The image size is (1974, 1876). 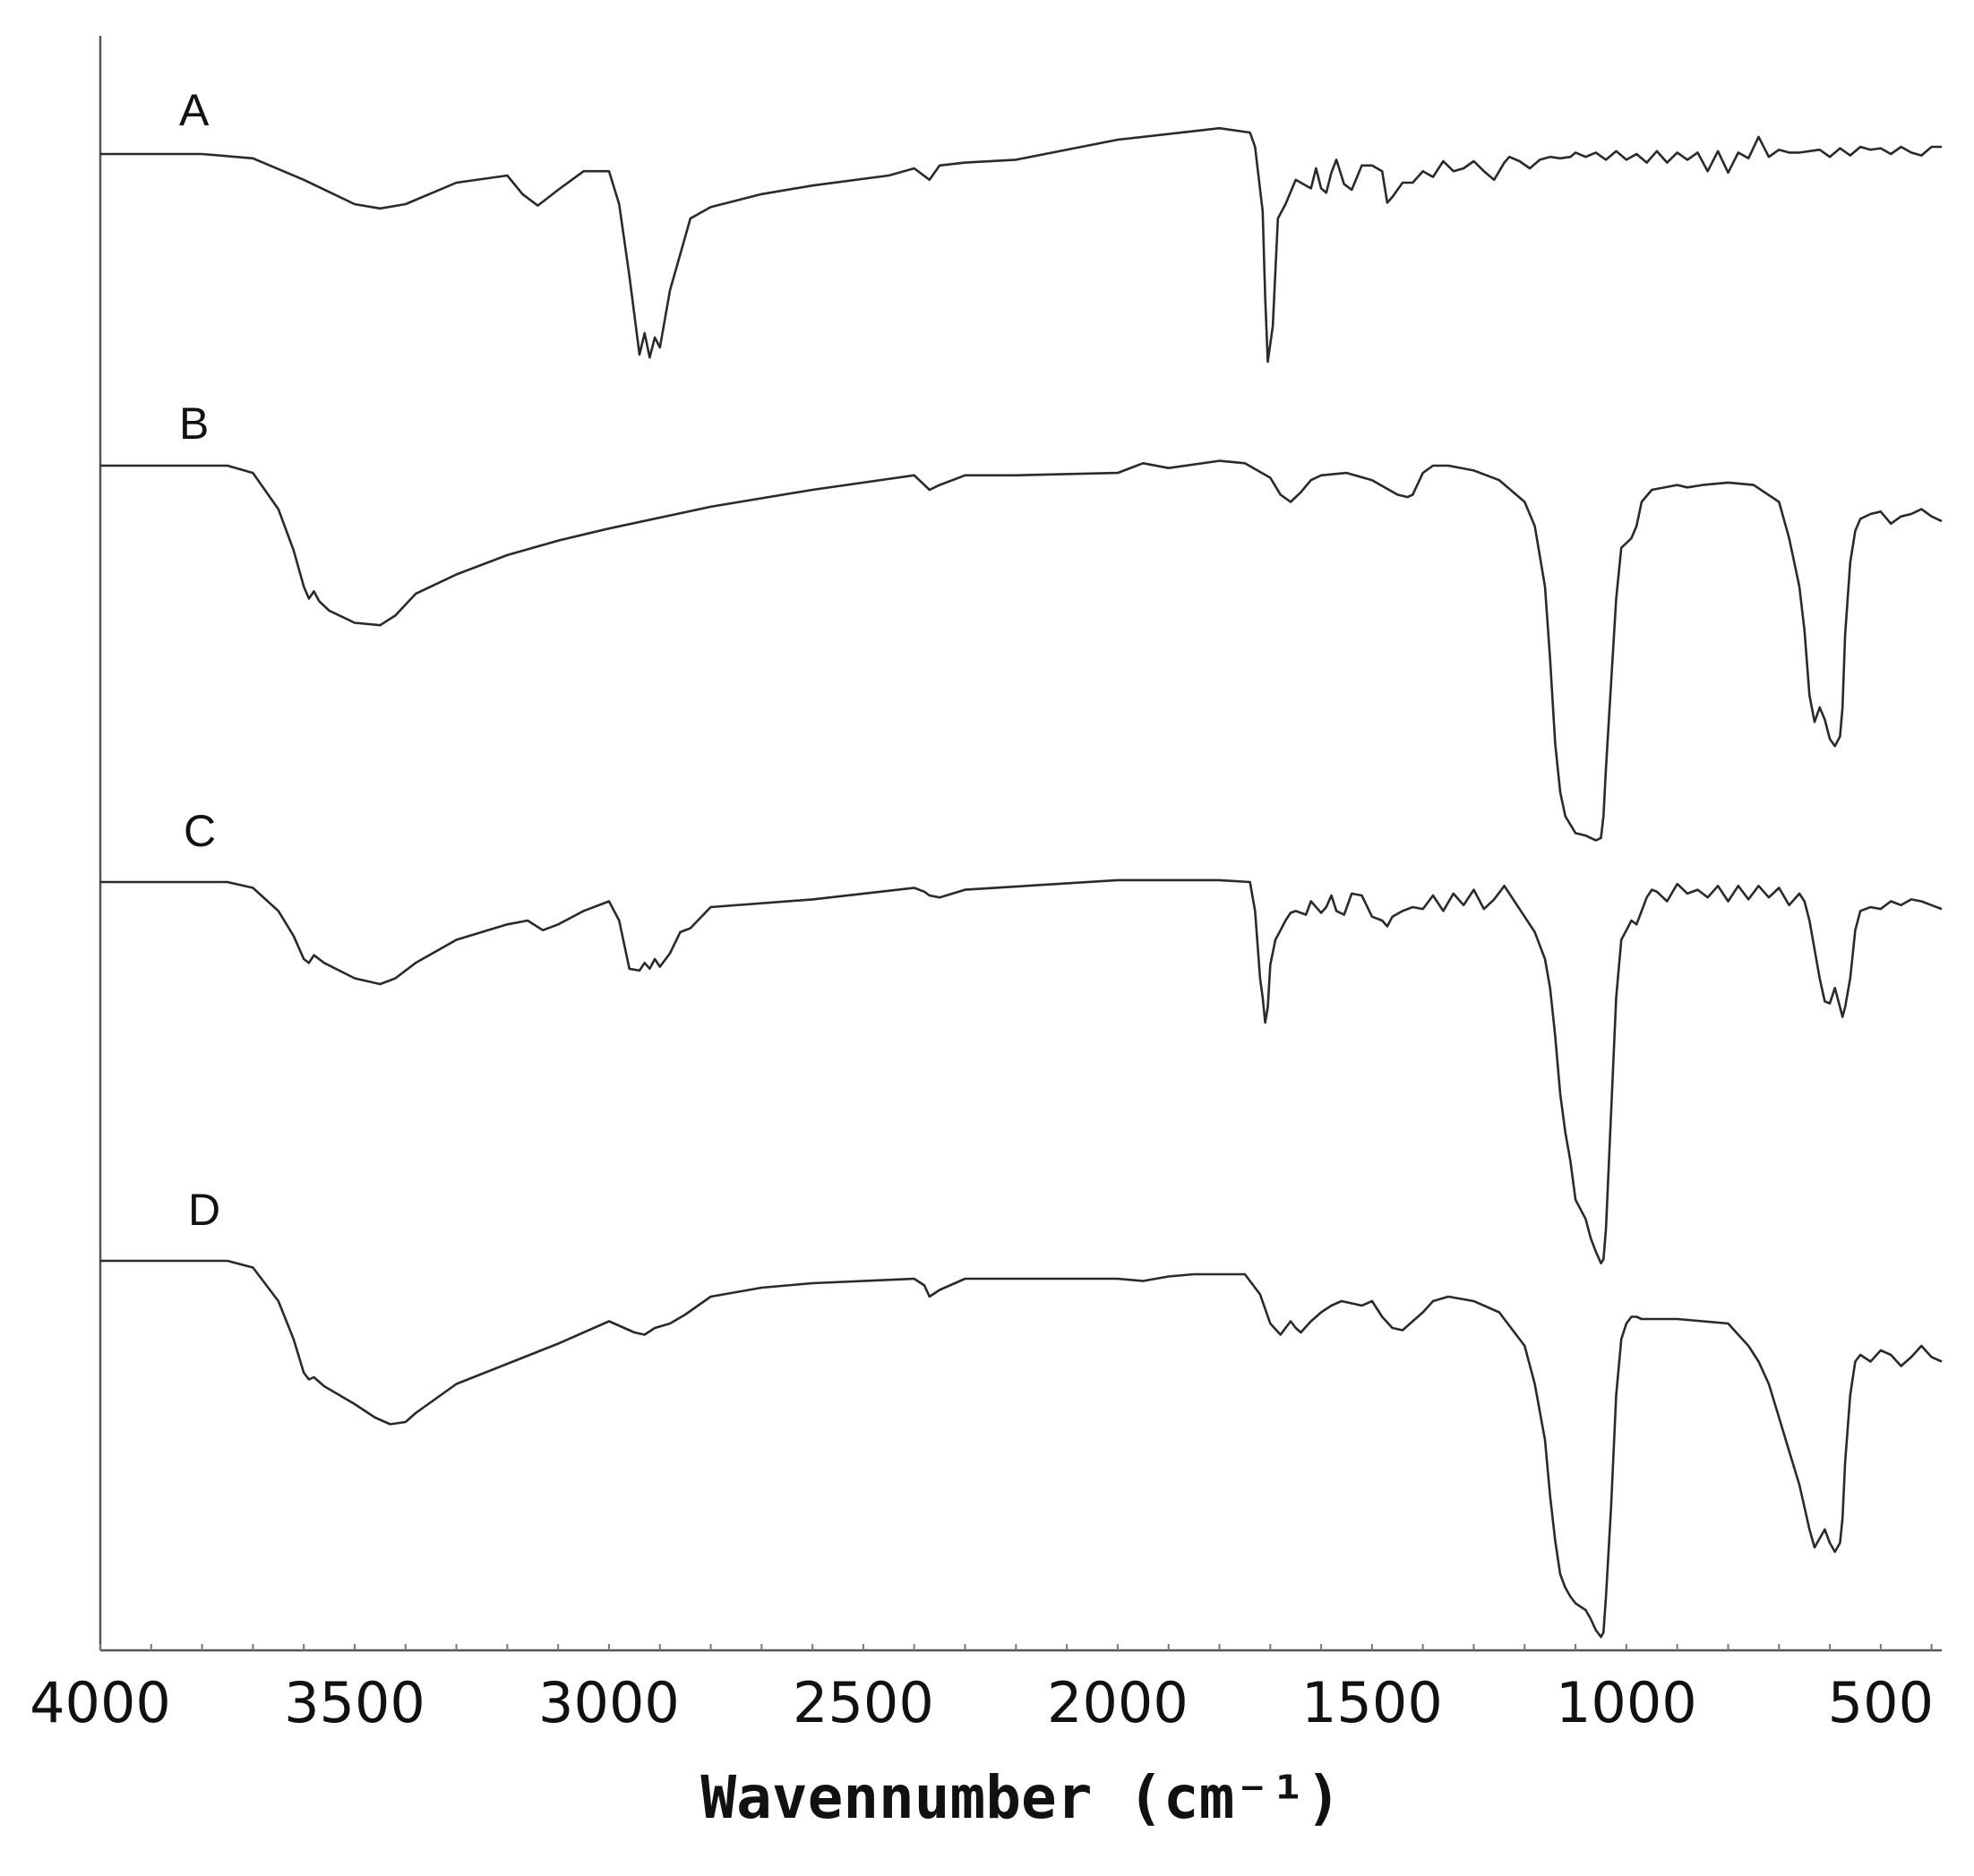 I want to click on x-axis-minor-ticks, so click(x=1016, y=1647).